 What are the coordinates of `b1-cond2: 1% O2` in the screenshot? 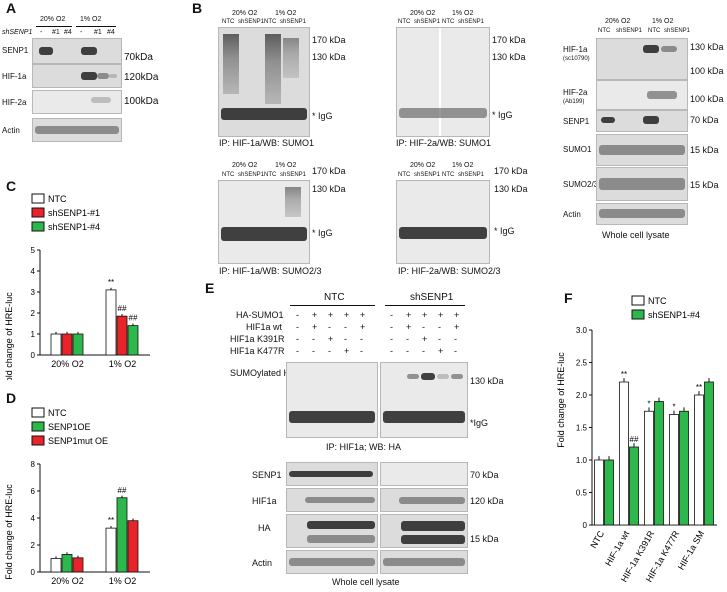 It's located at (286, 13).